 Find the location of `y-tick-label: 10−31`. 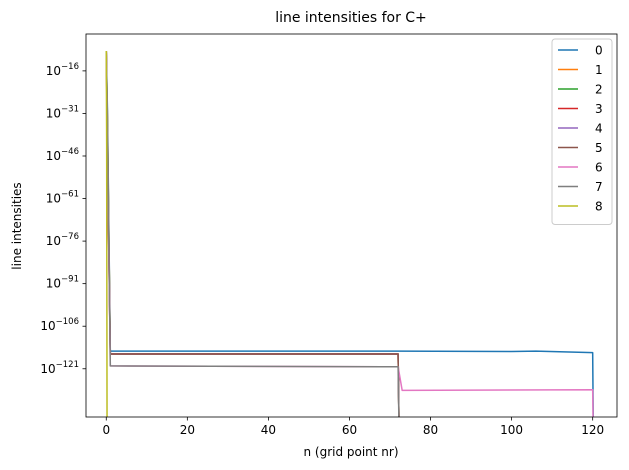

y-tick-label: 10−31 is located at coordinates (62, 112).